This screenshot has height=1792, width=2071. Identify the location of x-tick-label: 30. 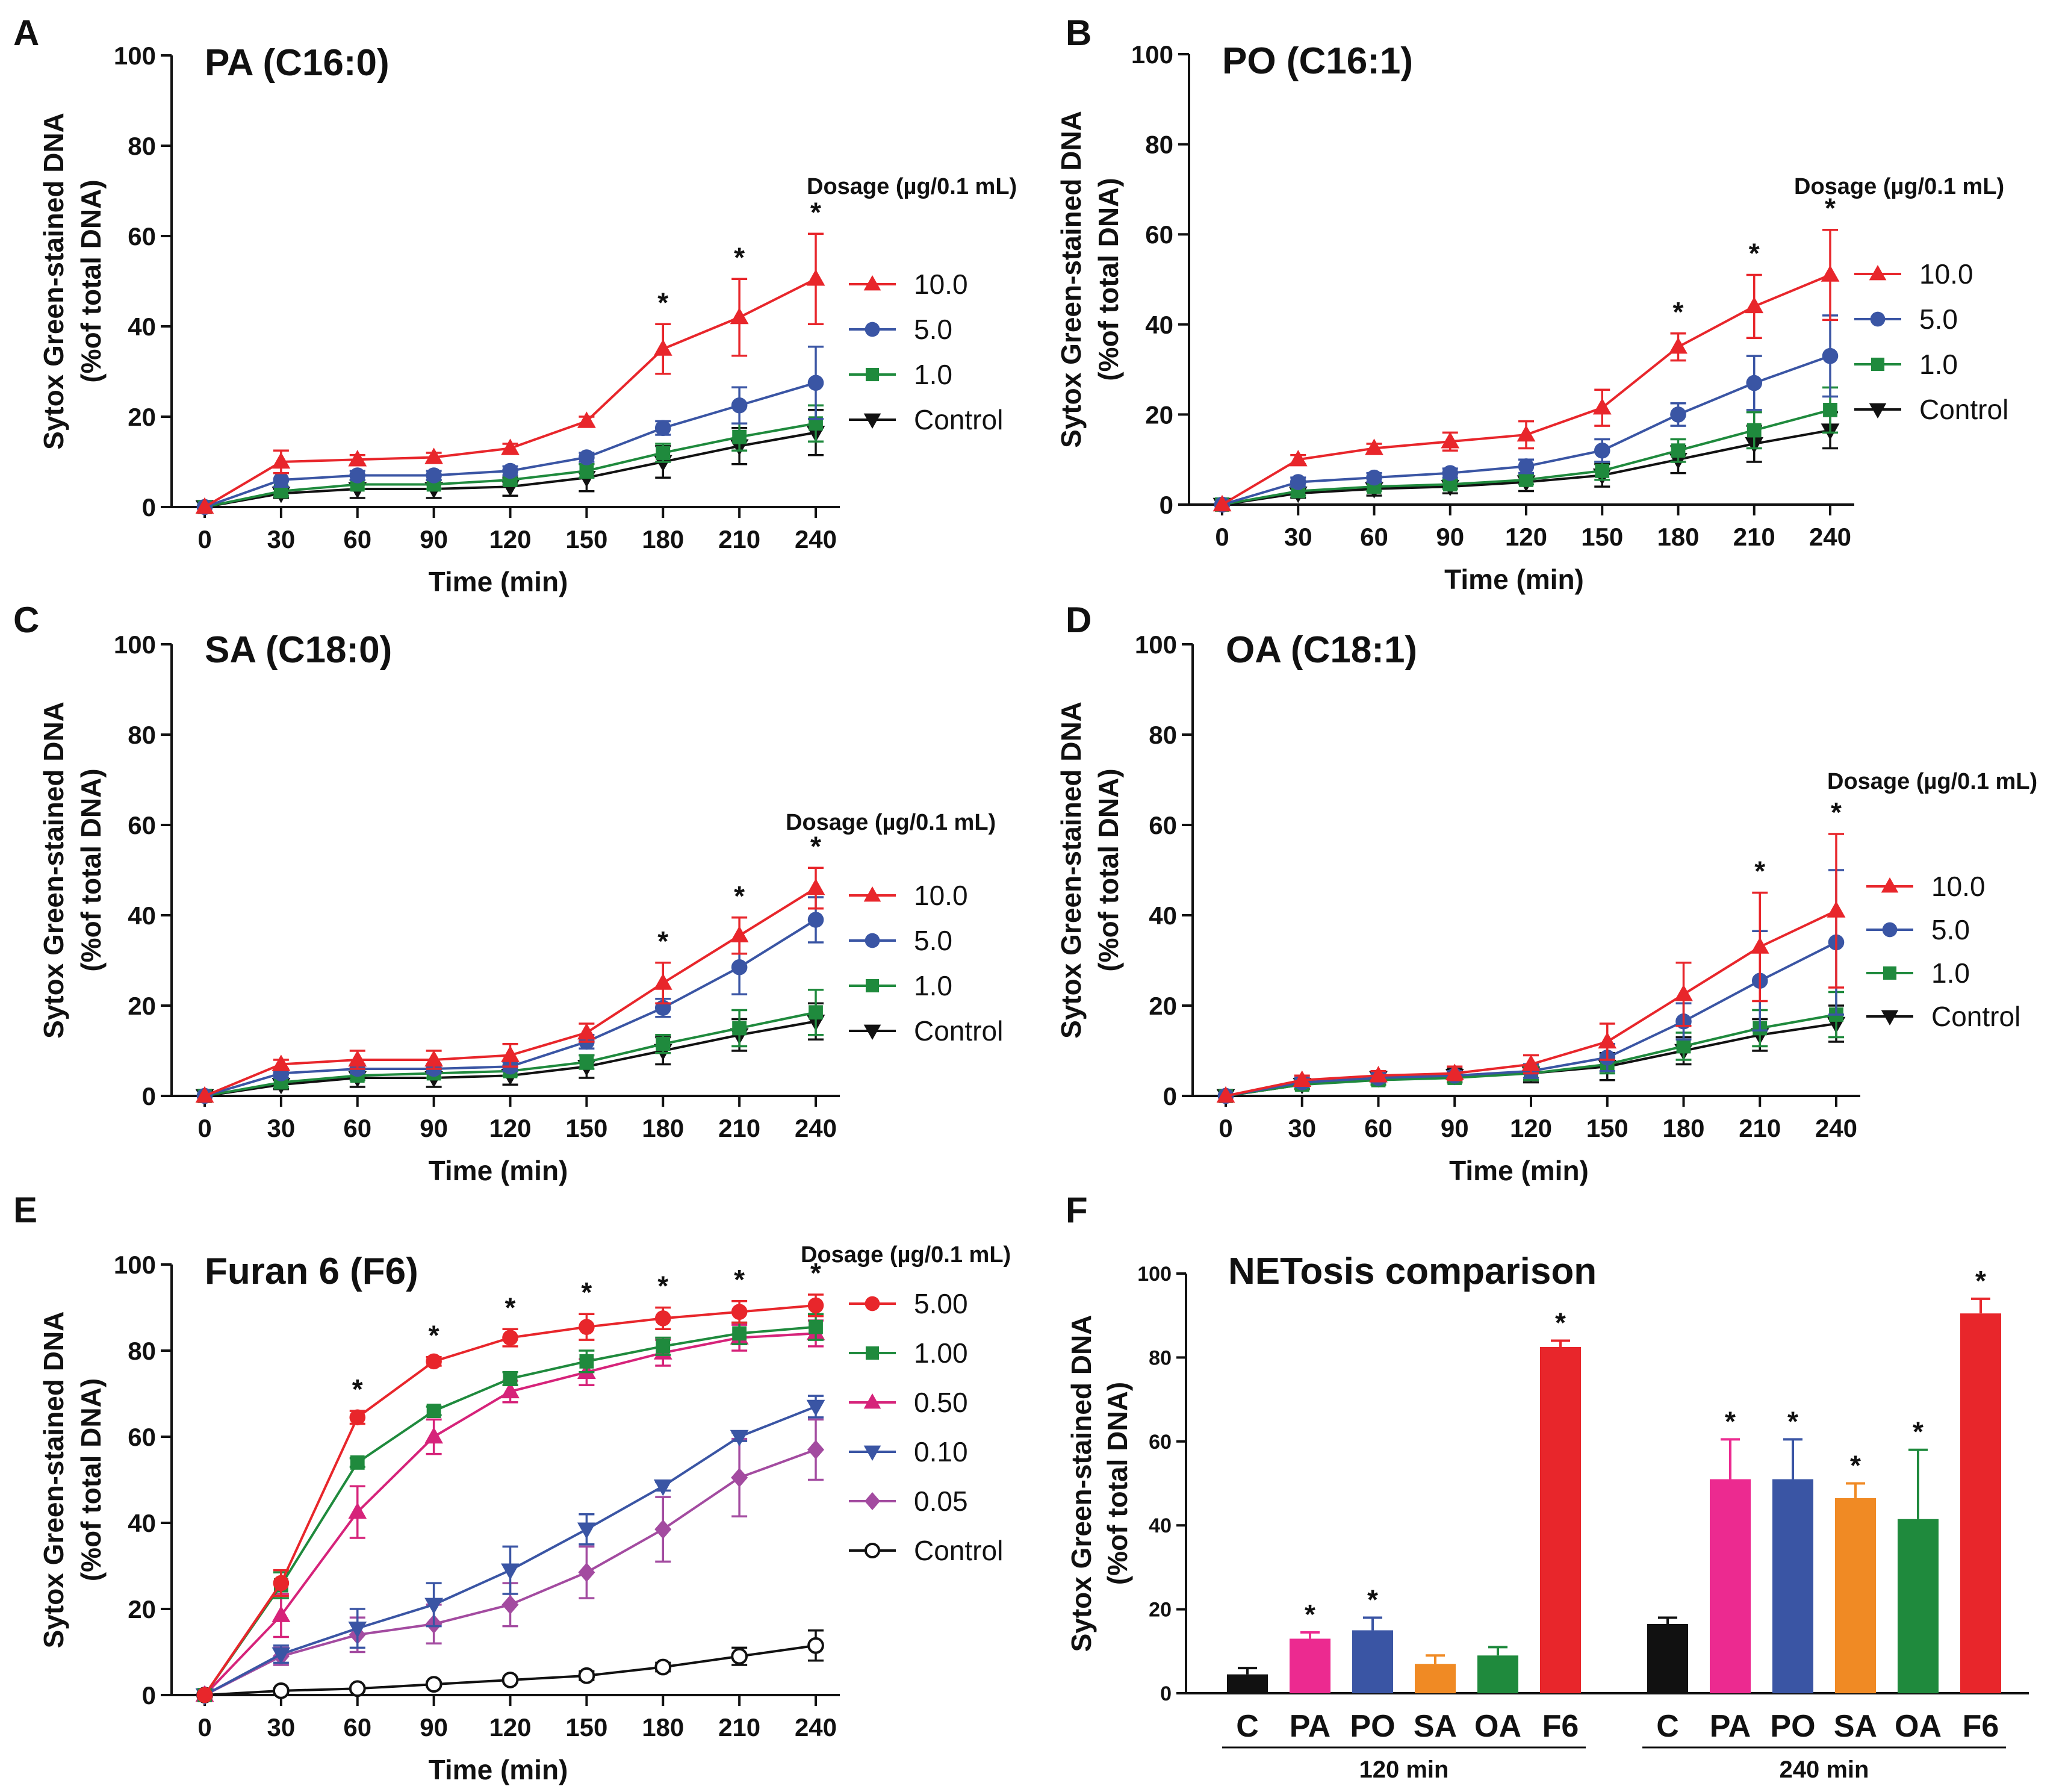
(281, 539).